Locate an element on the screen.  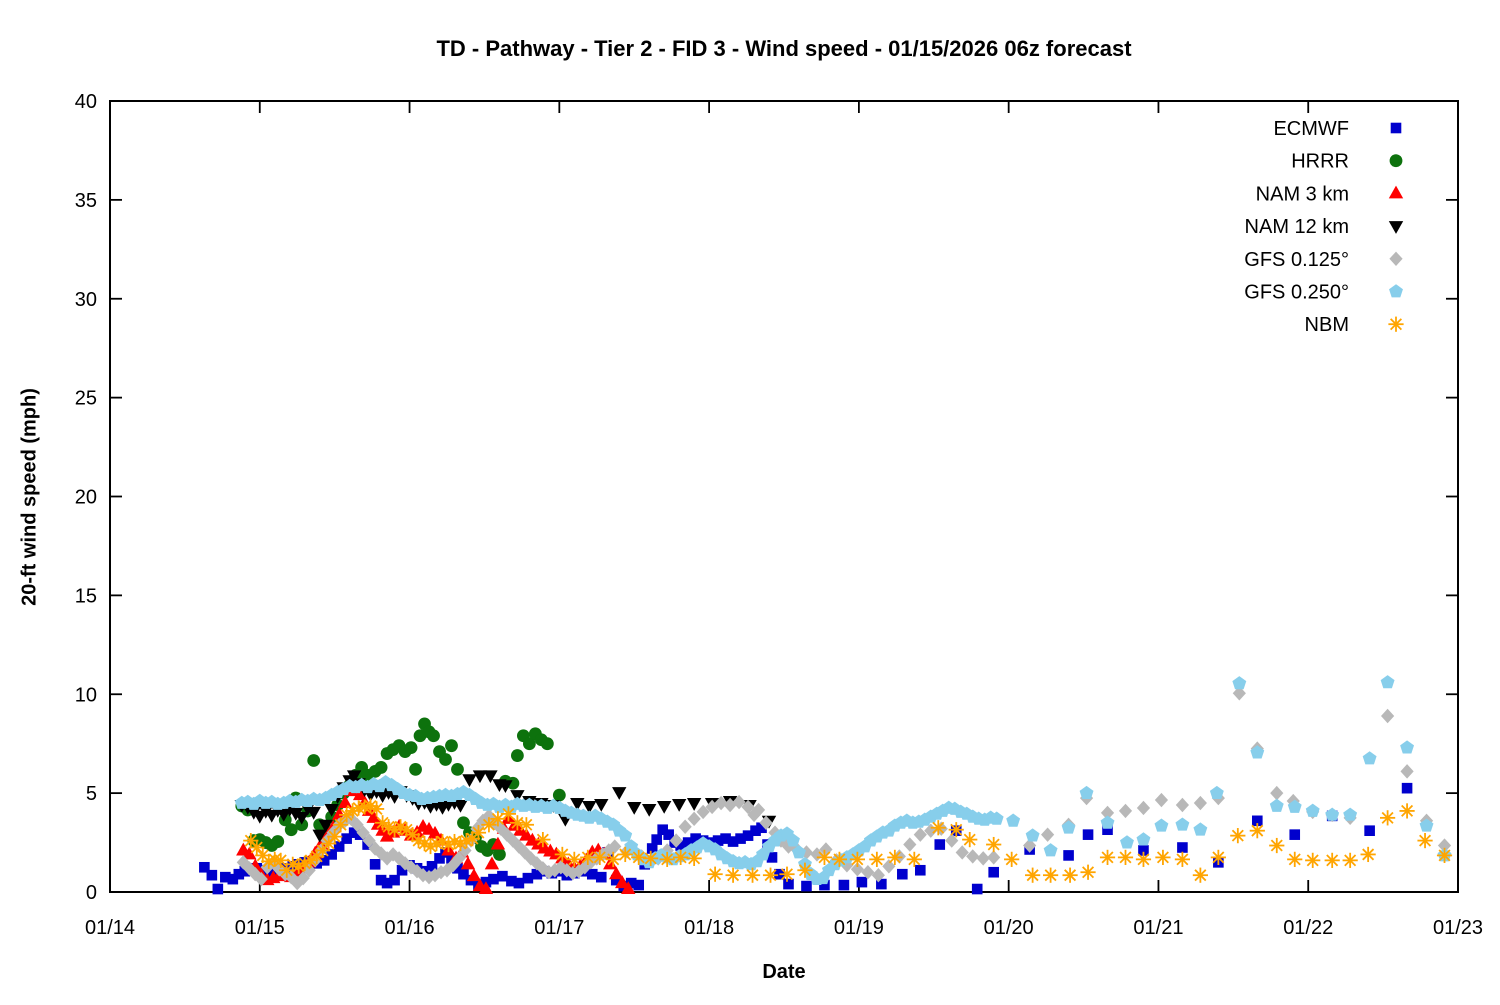
y-tick-label: 15 is located at coordinates (86, 596).